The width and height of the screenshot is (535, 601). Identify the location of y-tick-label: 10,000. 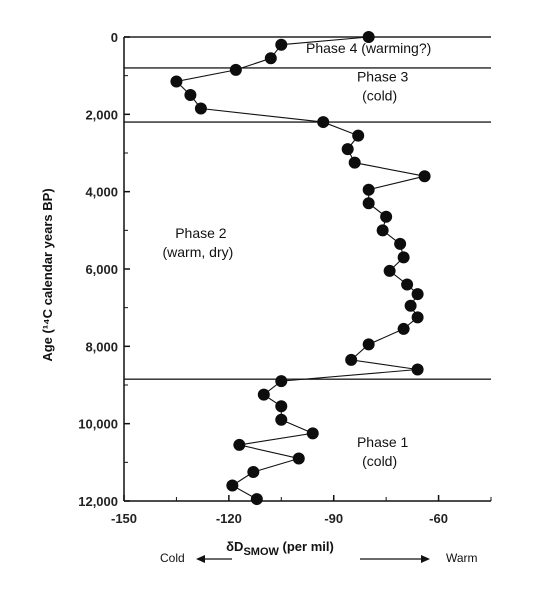
(98, 424).